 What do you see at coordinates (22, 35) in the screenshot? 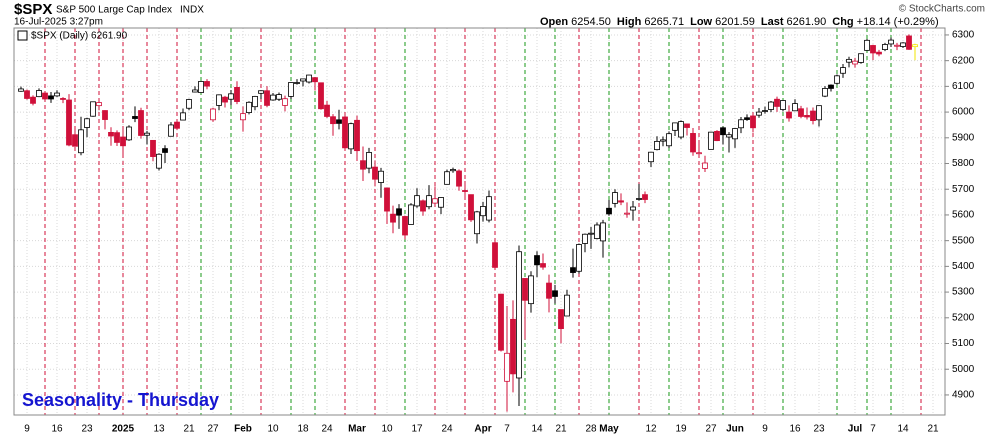
I see `legend-icon` at bounding box center [22, 35].